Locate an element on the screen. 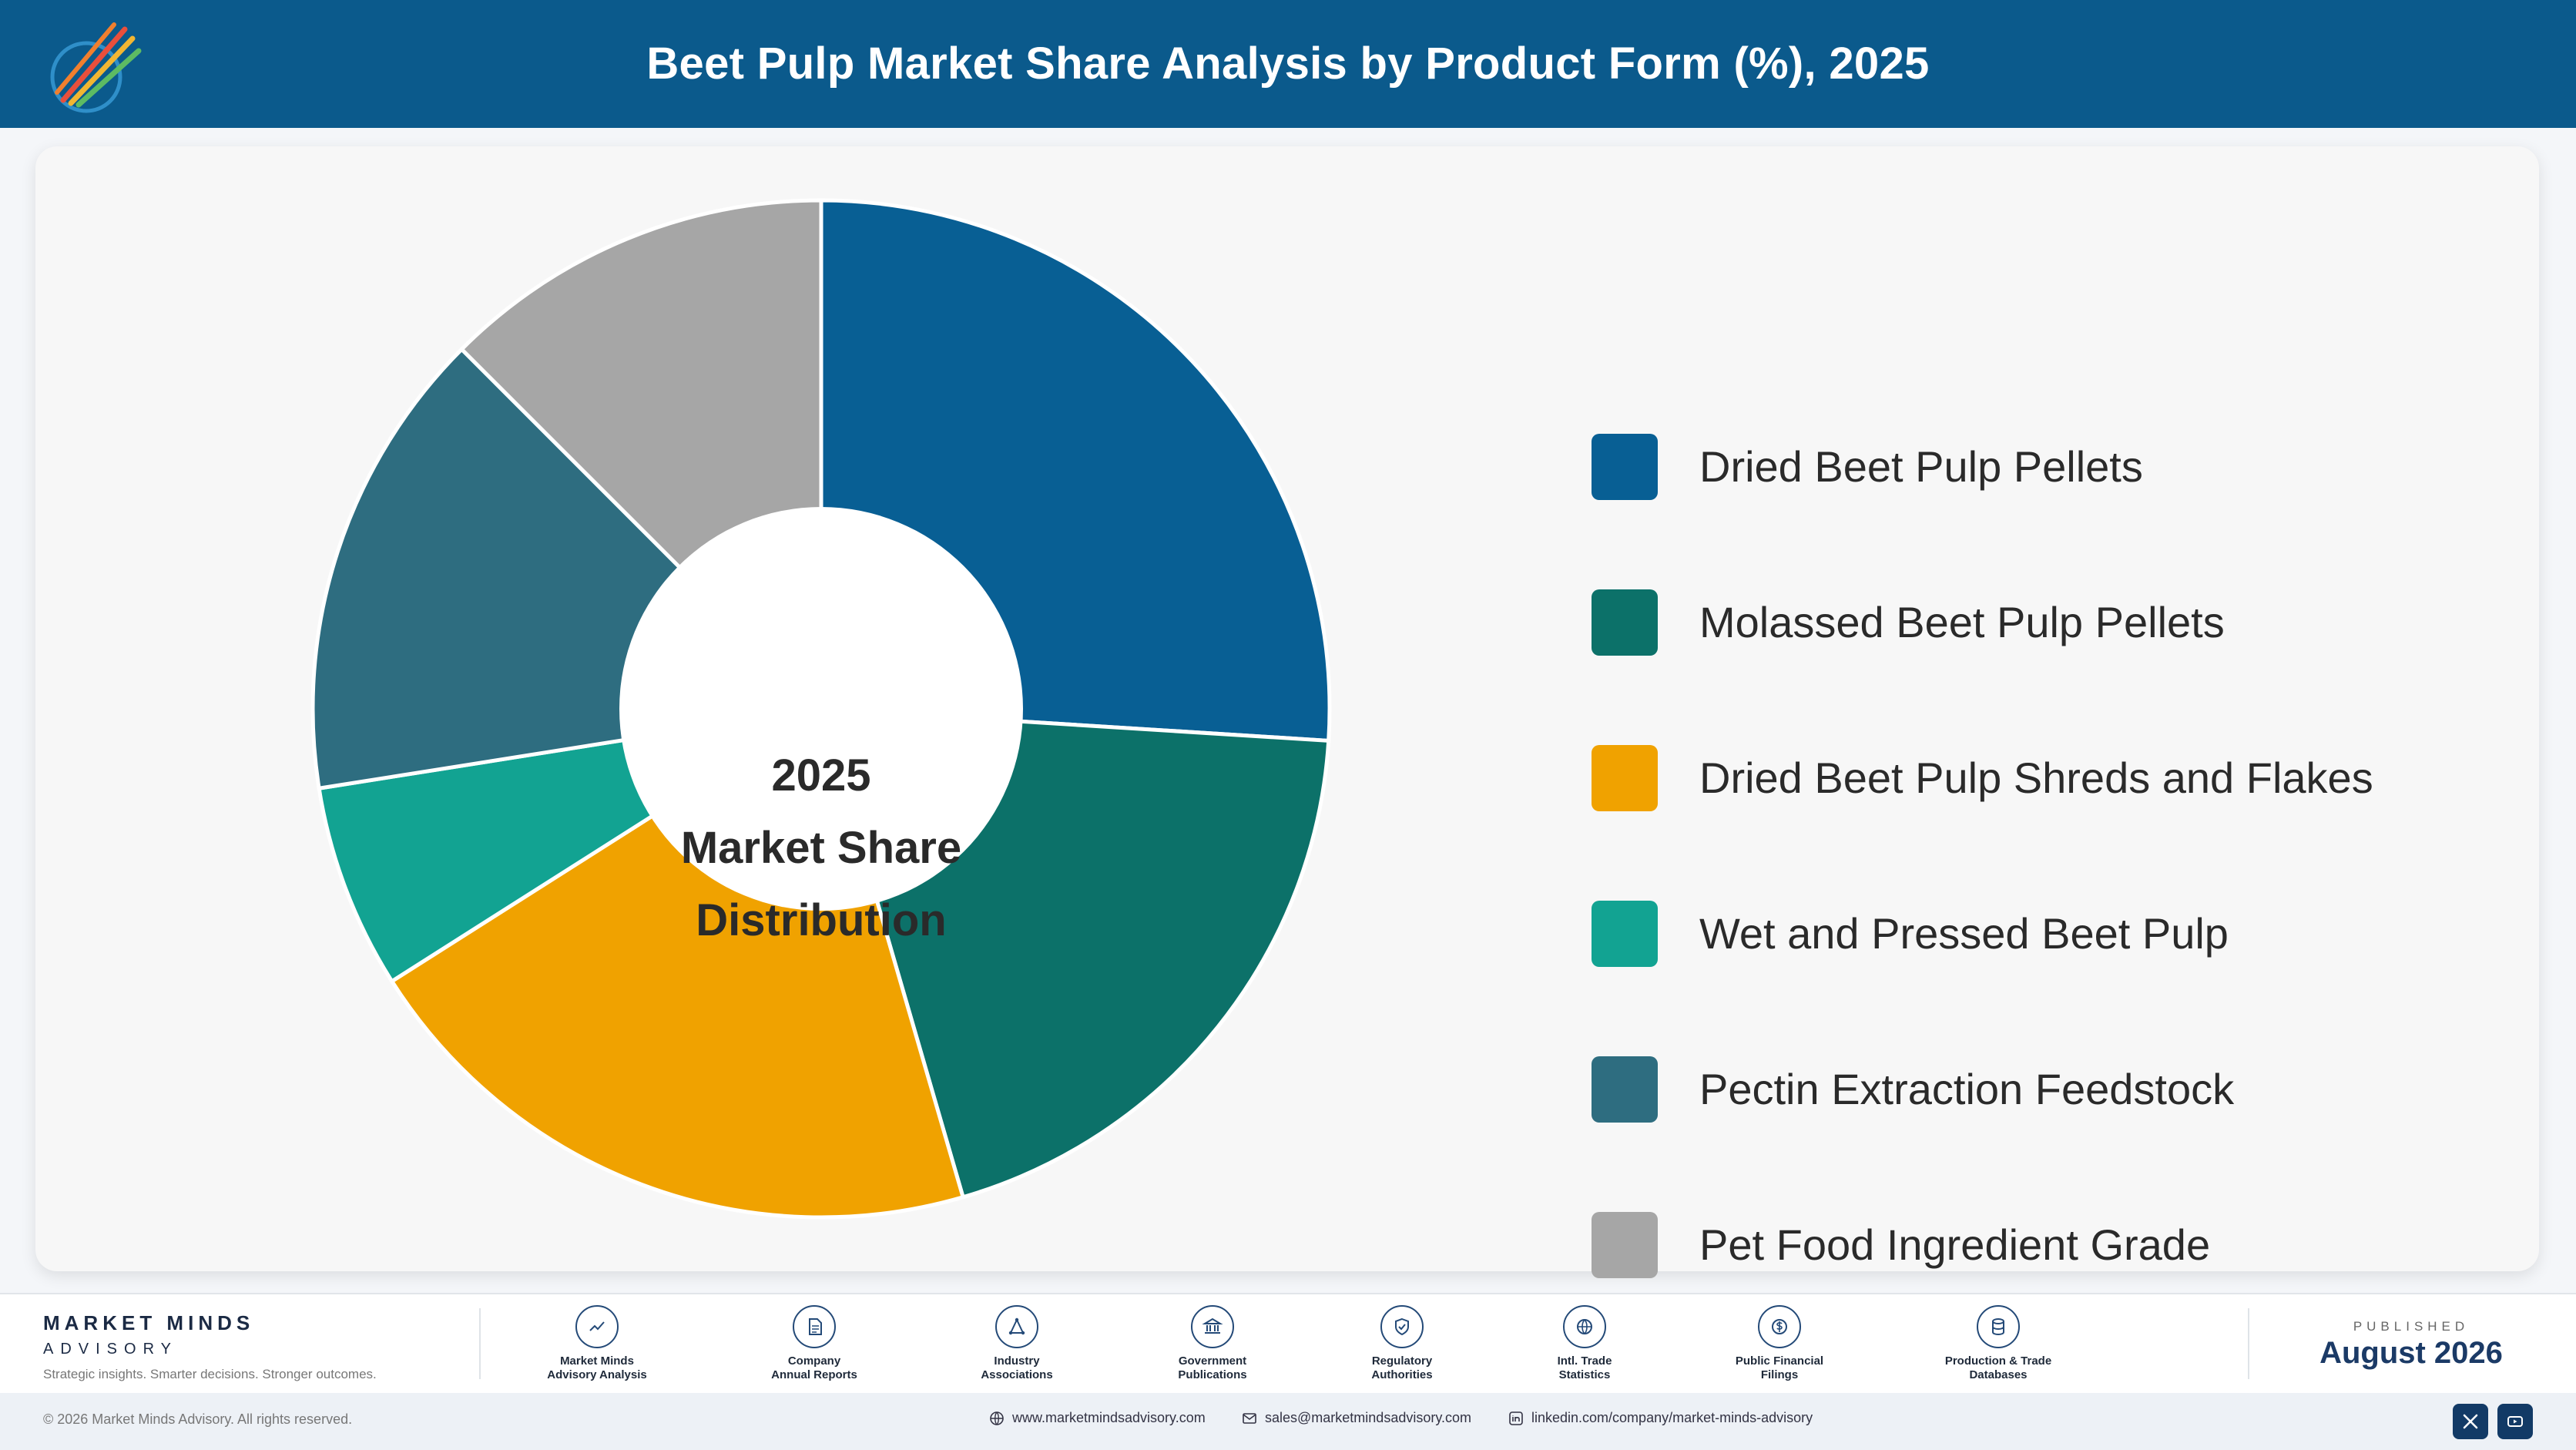  source-item: Intl. Trade Statistics is located at coordinates (1584, 1343).